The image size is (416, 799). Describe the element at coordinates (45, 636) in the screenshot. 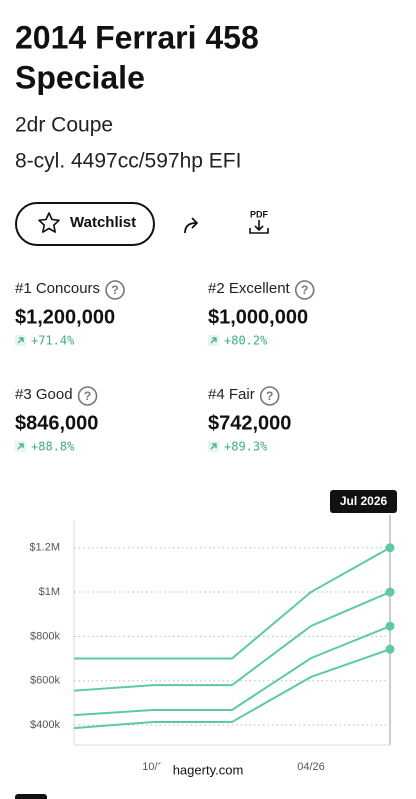

I see `y-tick-label: $800k` at that location.